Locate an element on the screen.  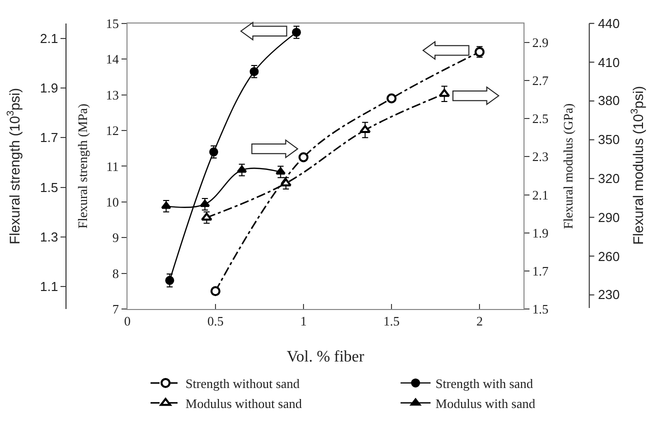
y2-axis-title: Flexural modulus (GPa) is located at coordinates (568, 166).